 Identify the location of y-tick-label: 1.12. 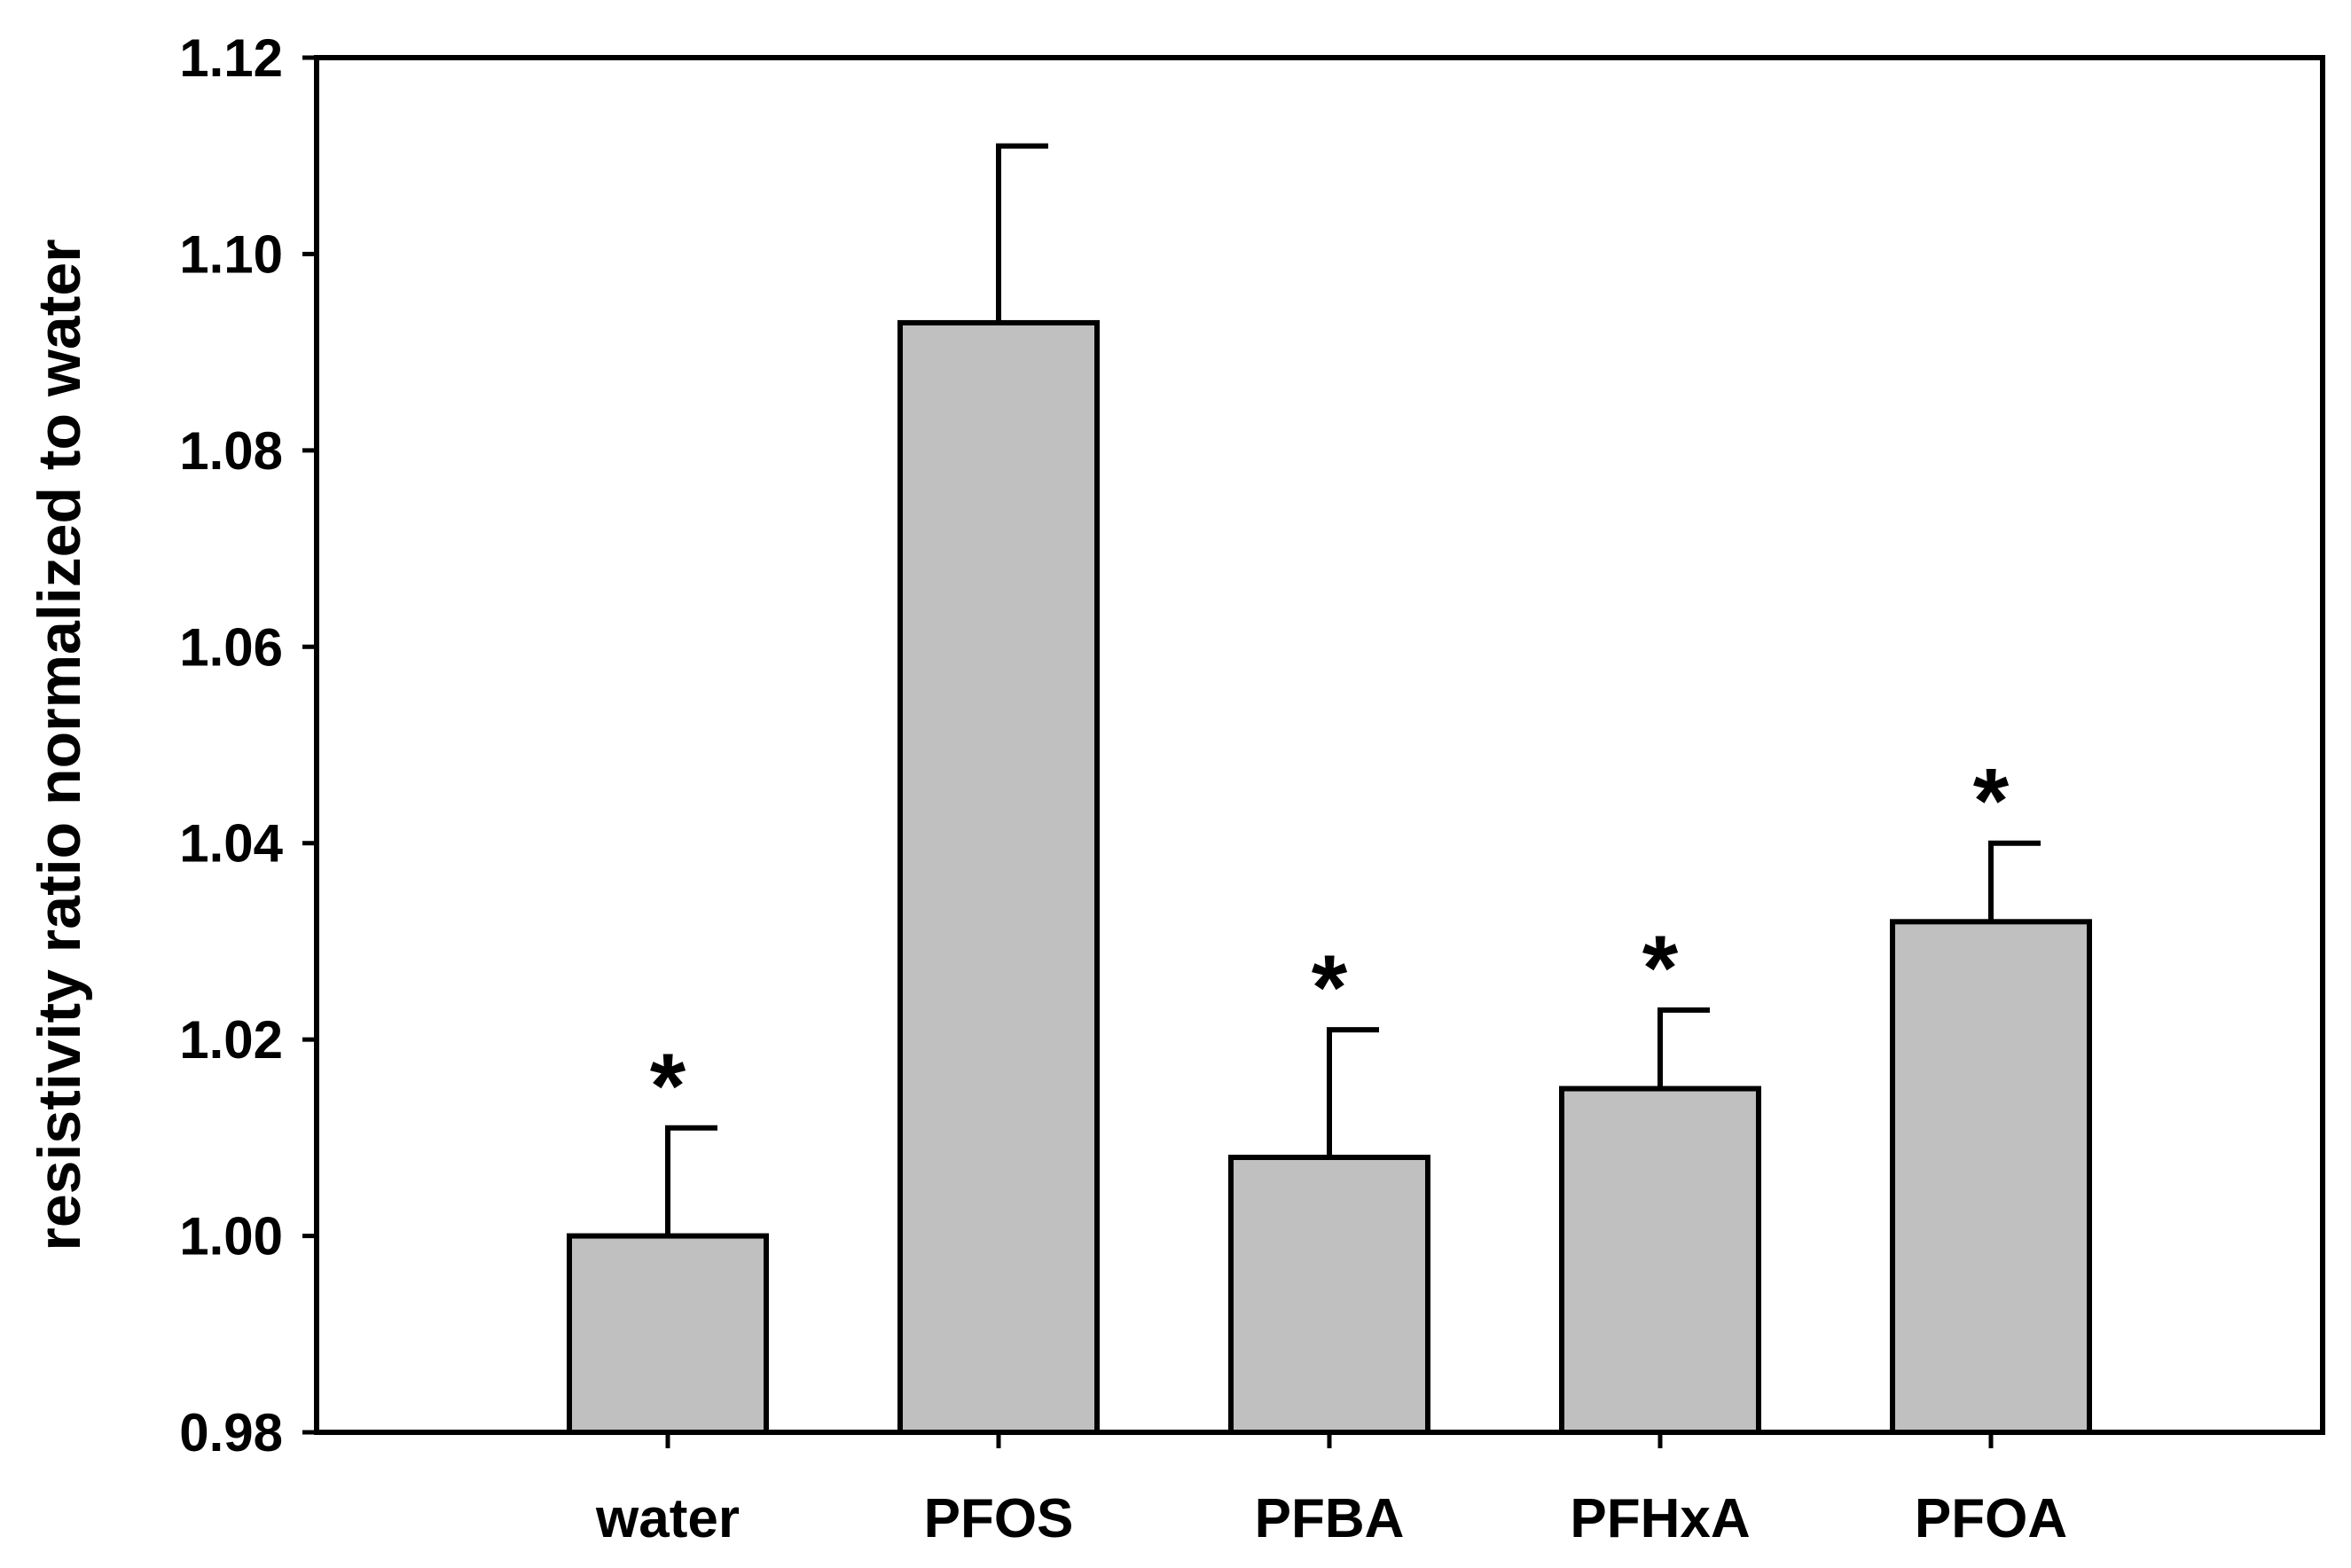
(231, 58).